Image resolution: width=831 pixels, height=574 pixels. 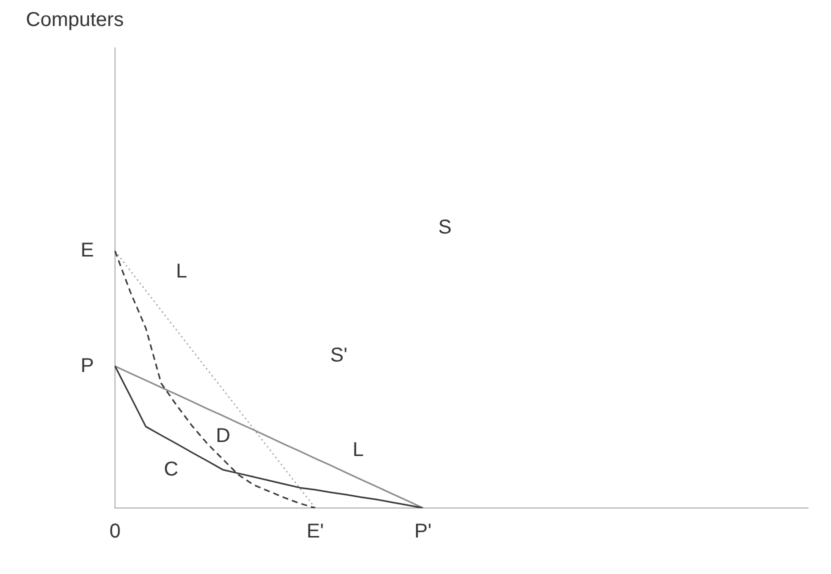 I want to click on x-tick-label: 0, so click(x=115, y=531).